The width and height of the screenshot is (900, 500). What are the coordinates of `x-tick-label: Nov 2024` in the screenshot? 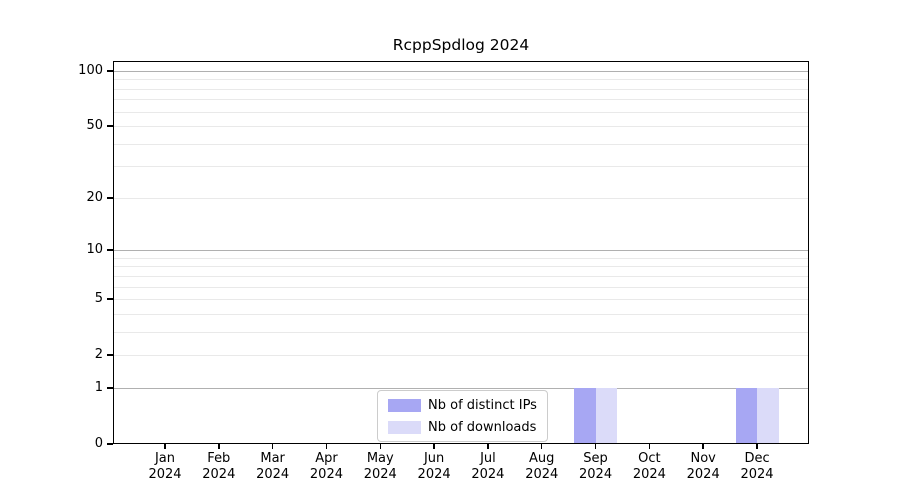 It's located at (703, 466).